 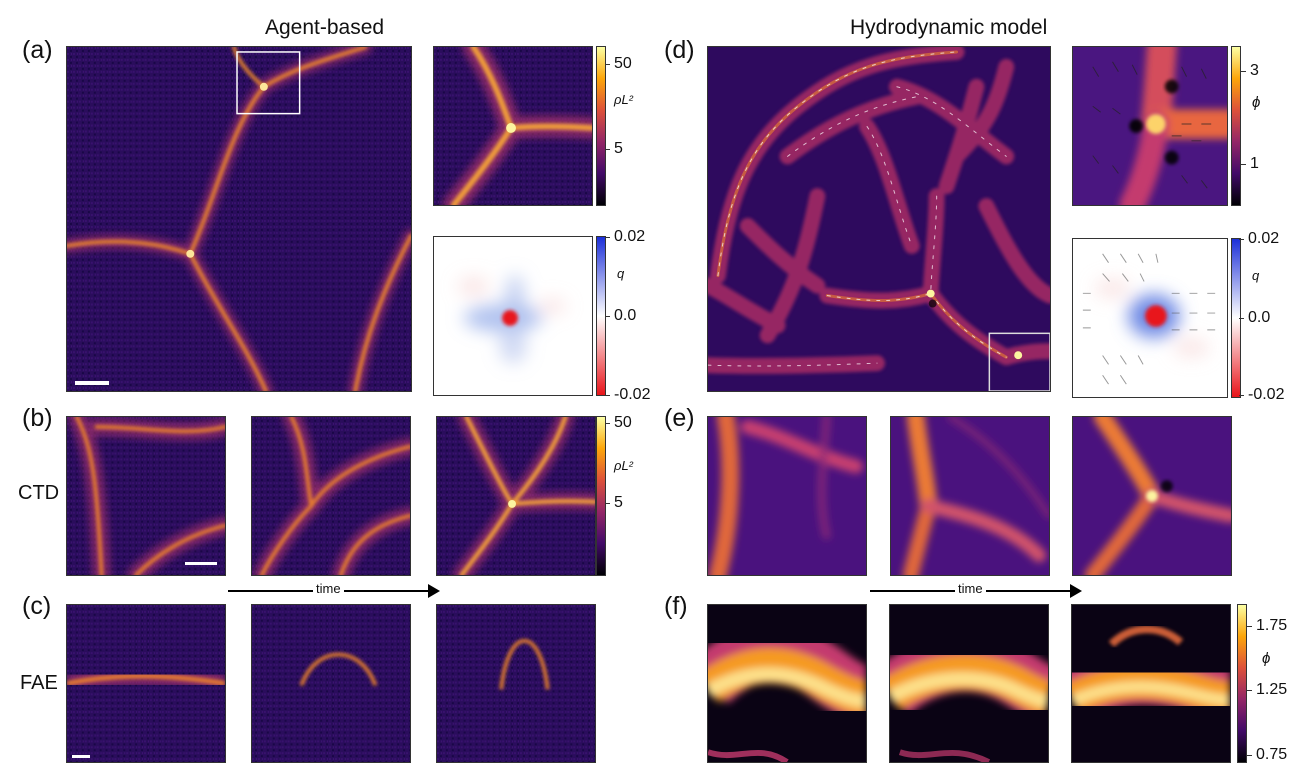 What do you see at coordinates (614, 149) in the screenshot?
I see `colorbar-a-density-tick: 5` at bounding box center [614, 149].